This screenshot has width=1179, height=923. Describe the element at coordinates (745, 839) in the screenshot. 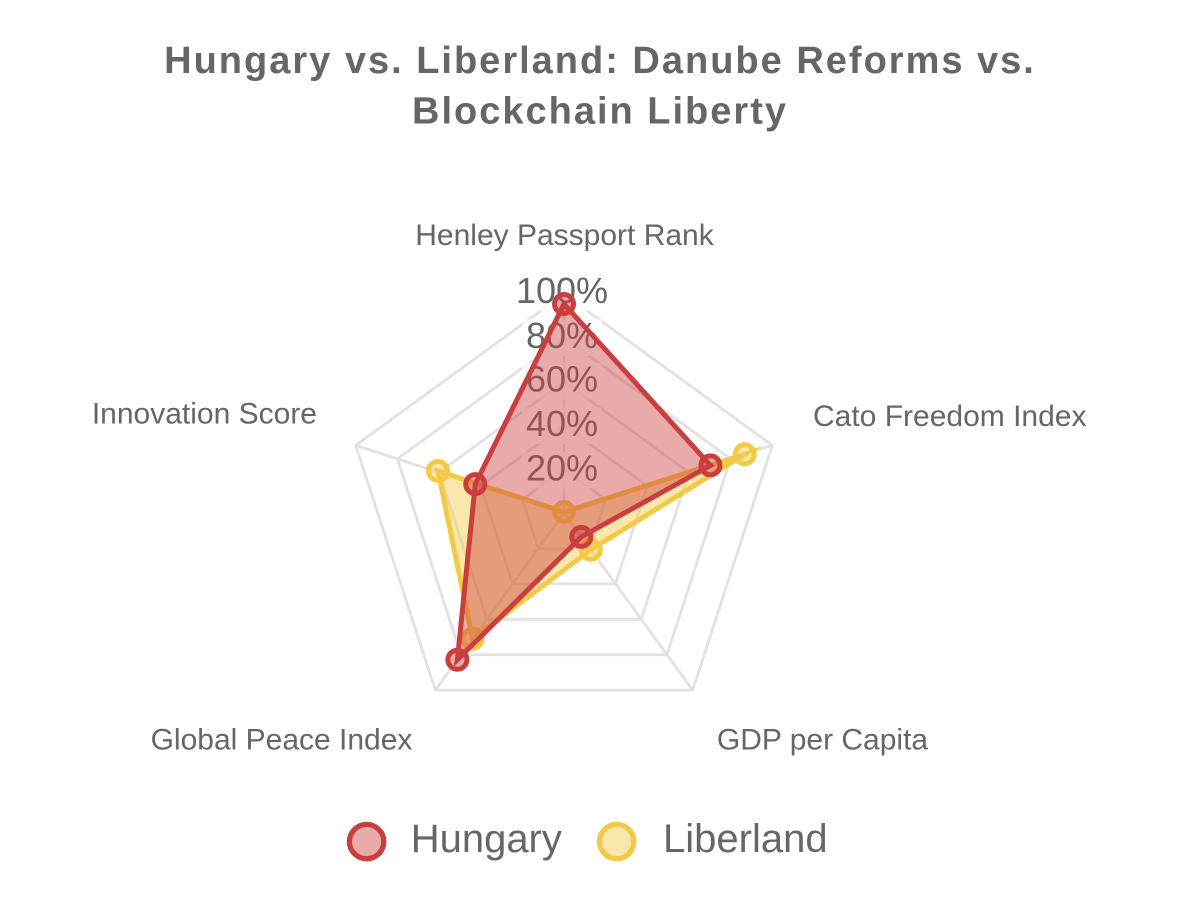

I see `svg-text: Liberland` at that location.